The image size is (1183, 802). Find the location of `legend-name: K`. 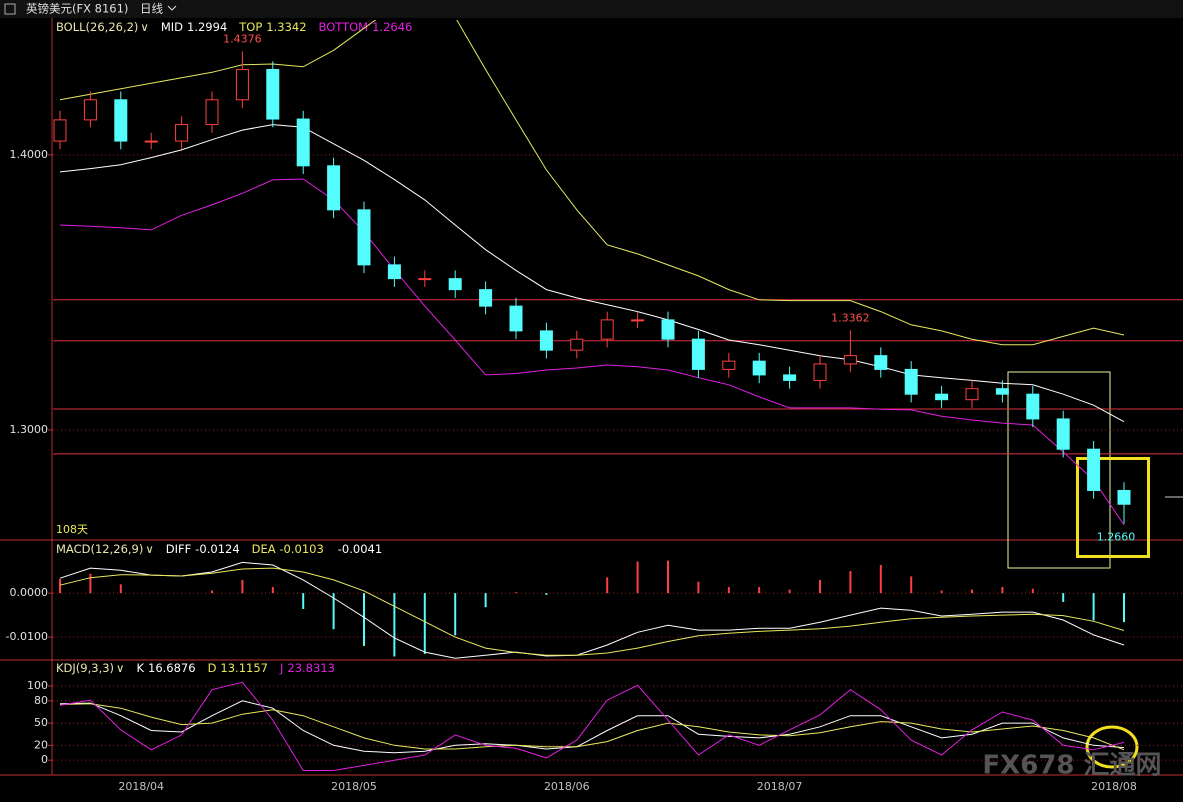

legend-name: K is located at coordinates (140, 668).